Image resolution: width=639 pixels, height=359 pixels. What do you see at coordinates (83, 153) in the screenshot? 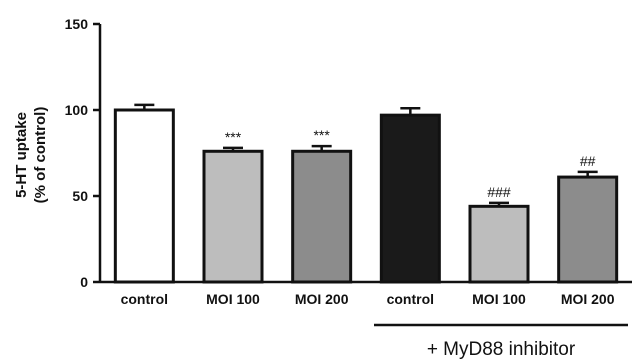
I see `y-axis: 0 50 100 150` at bounding box center [83, 153].